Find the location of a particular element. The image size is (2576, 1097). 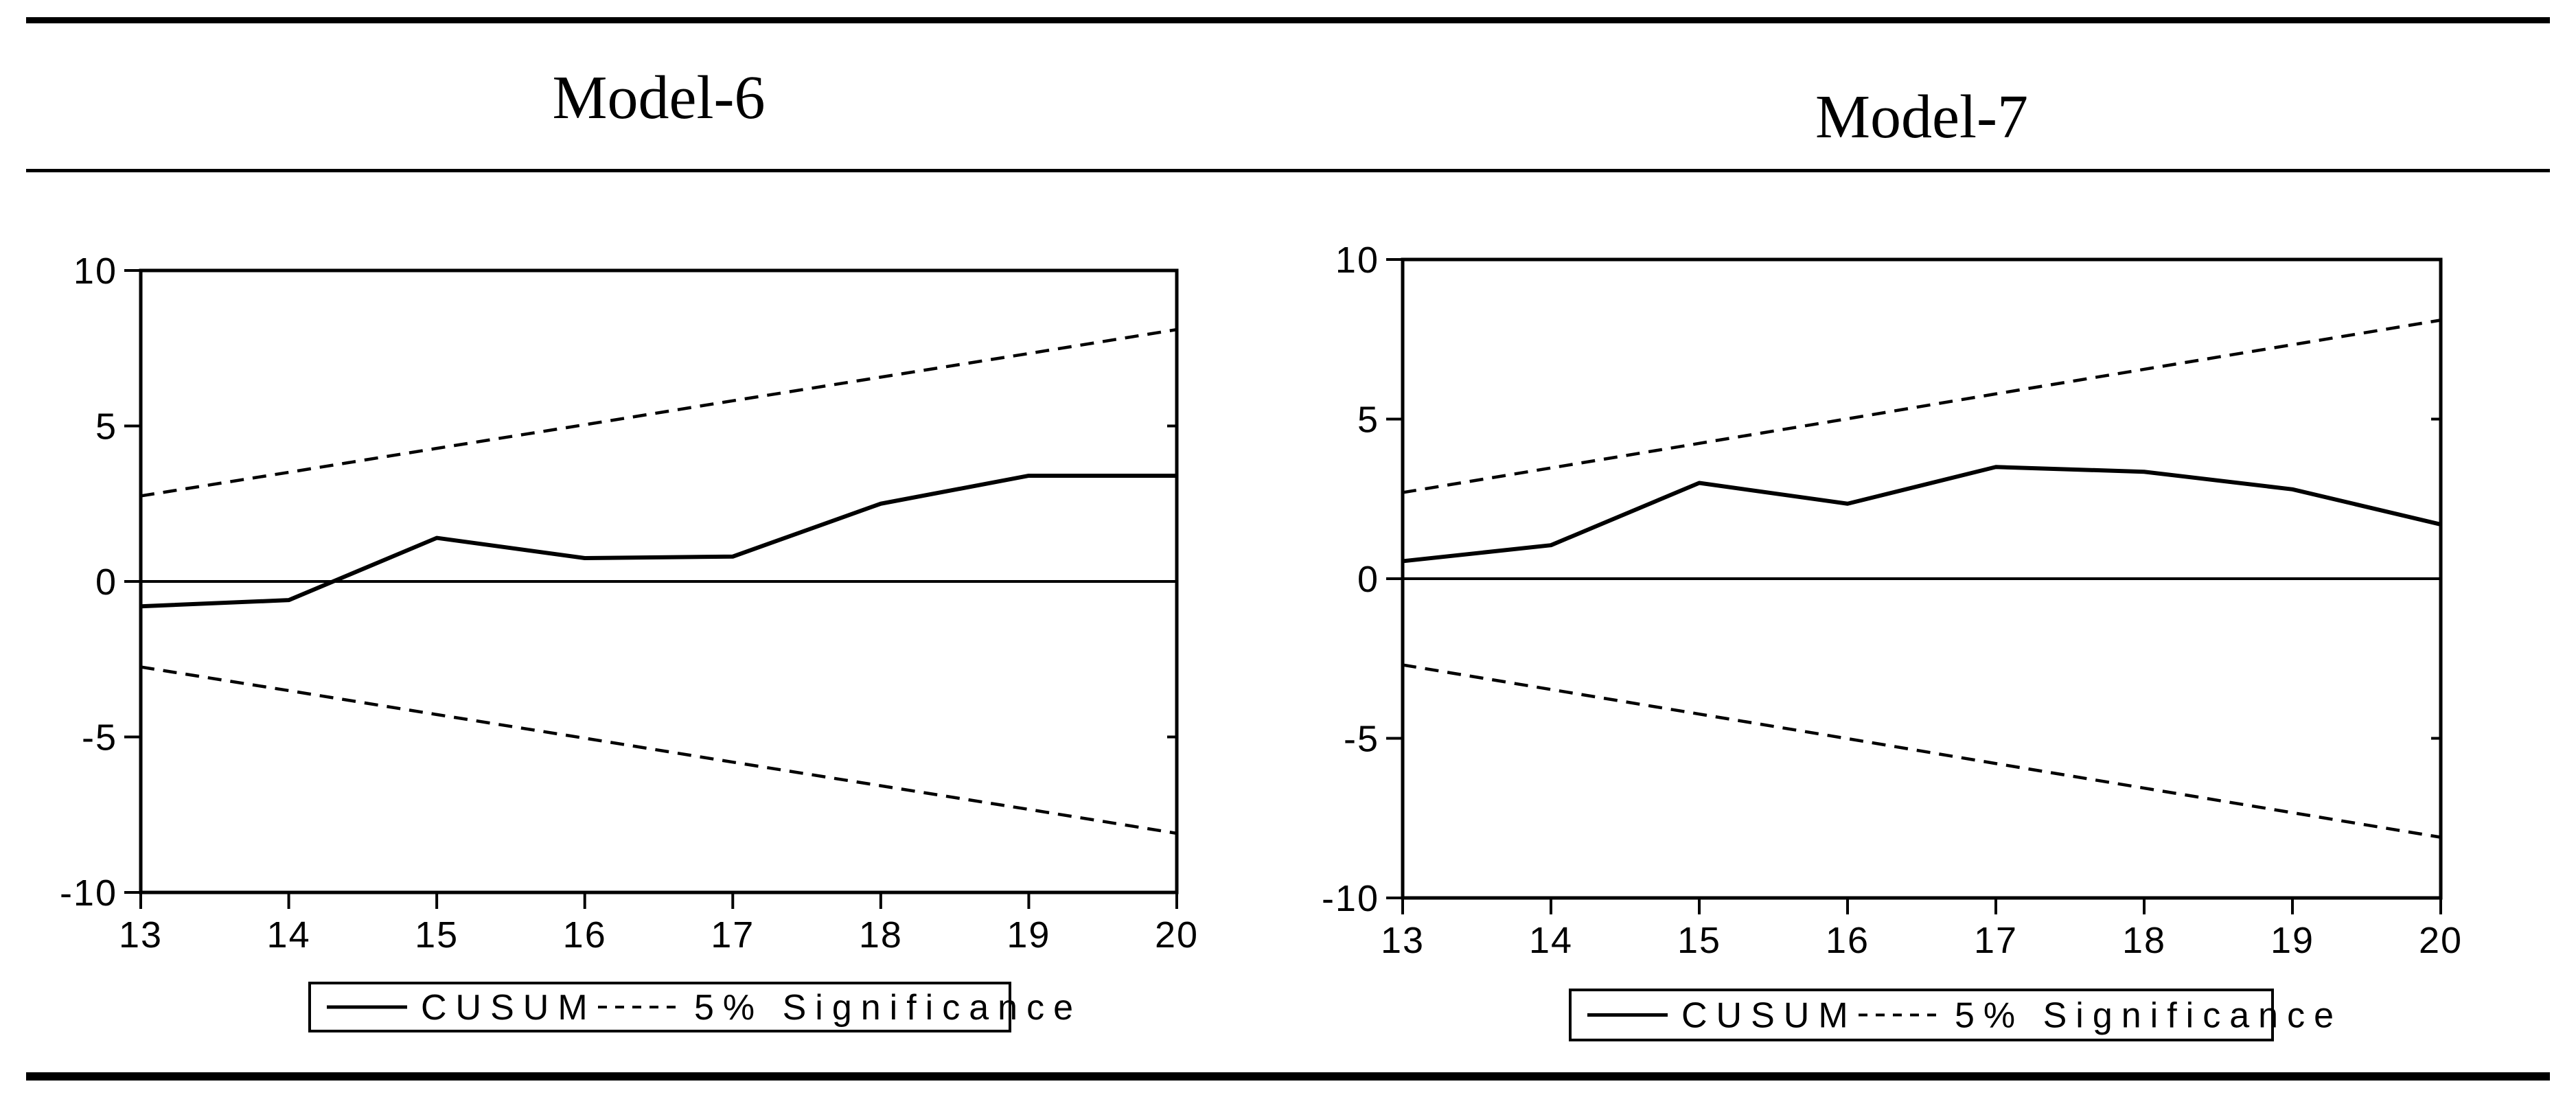

bottom-border-rule is located at coordinates (1288, 1076).